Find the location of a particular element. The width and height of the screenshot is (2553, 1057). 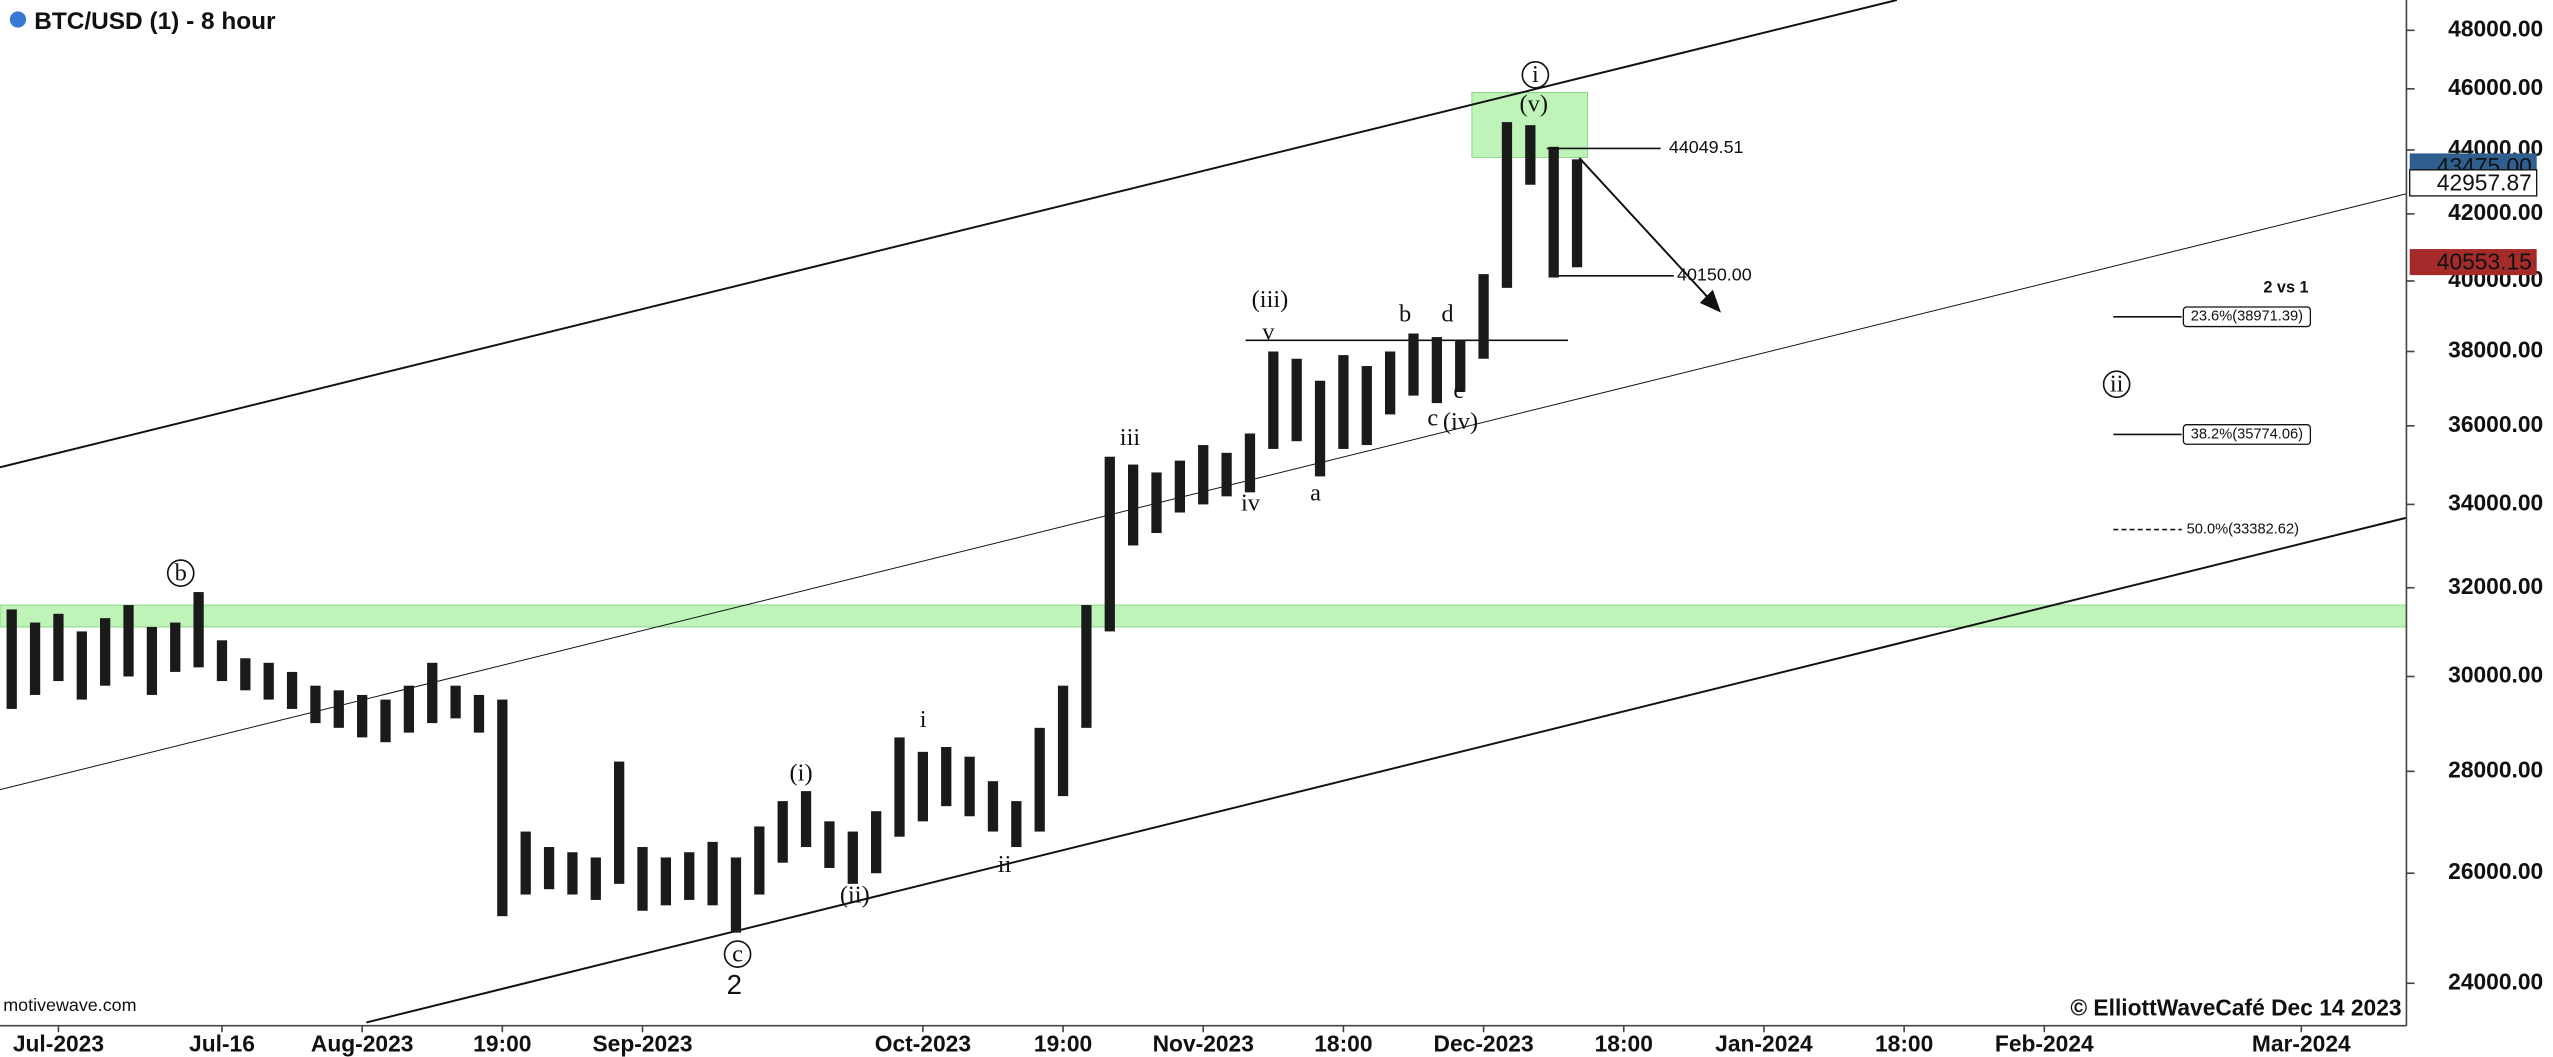

wave-label: d is located at coordinates (1447, 313).